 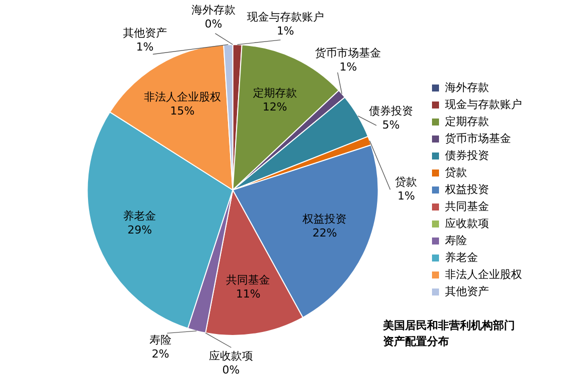 What do you see at coordinates (213, 9) in the screenshot?
I see `category-label: 海外存款` at bounding box center [213, 9].